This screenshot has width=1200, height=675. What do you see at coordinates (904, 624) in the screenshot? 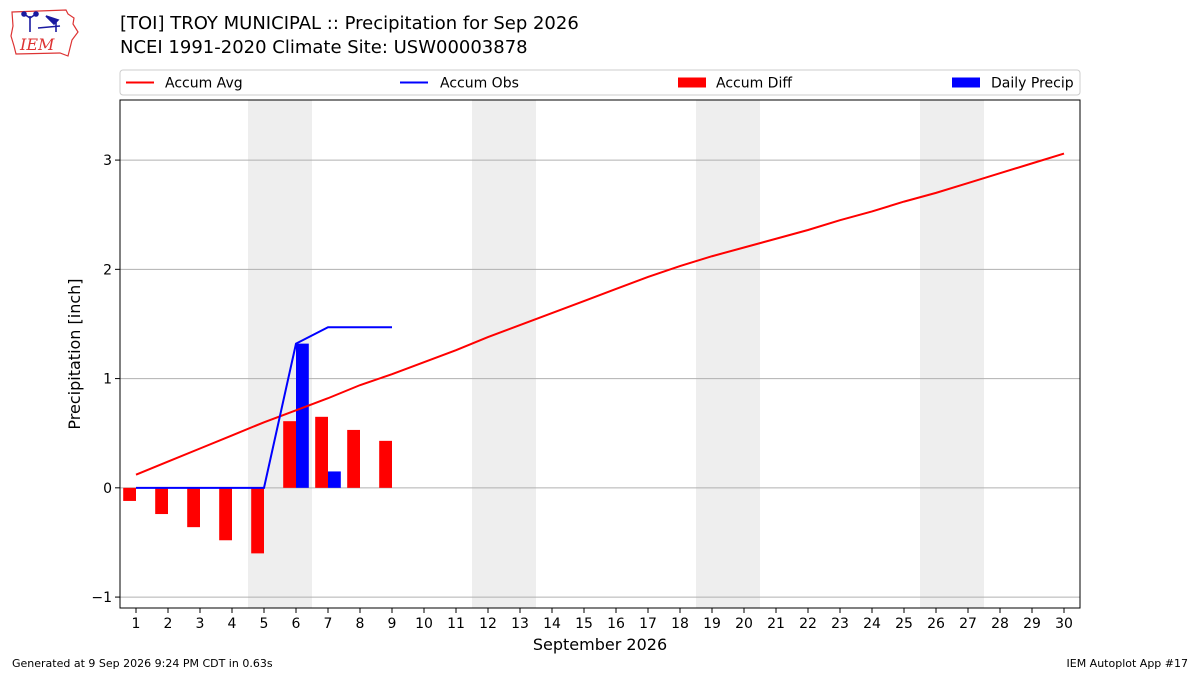
I see `x-tick-label: 25` at bounding box center [904, 624].